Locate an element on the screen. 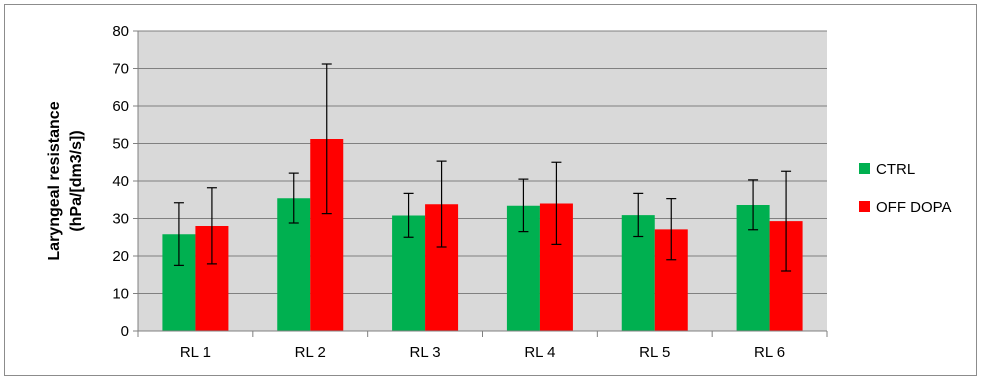 The image size is (983, 382). x-tick-label: RL 1 is located at coordinates (195, 352).